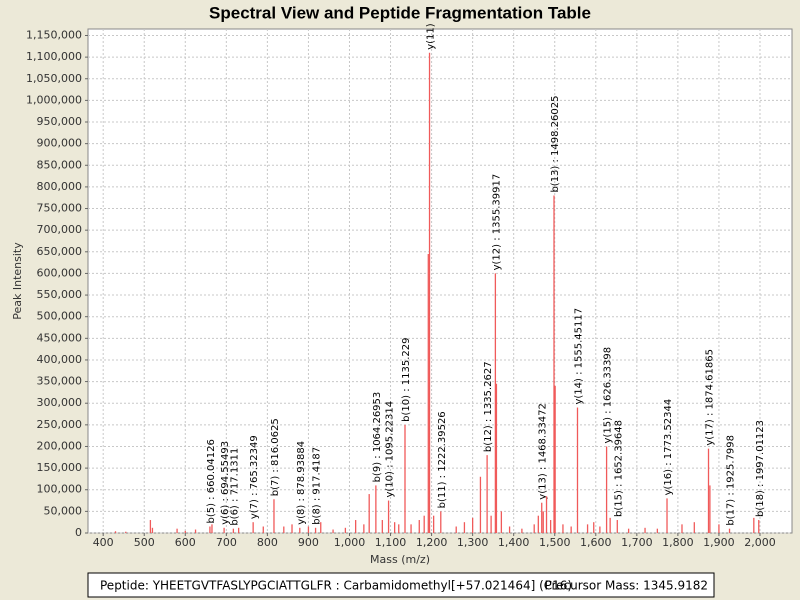 This screenshot has height=600, width=800. I want to click on y-tick-label: 250,000, so click(60, 424).